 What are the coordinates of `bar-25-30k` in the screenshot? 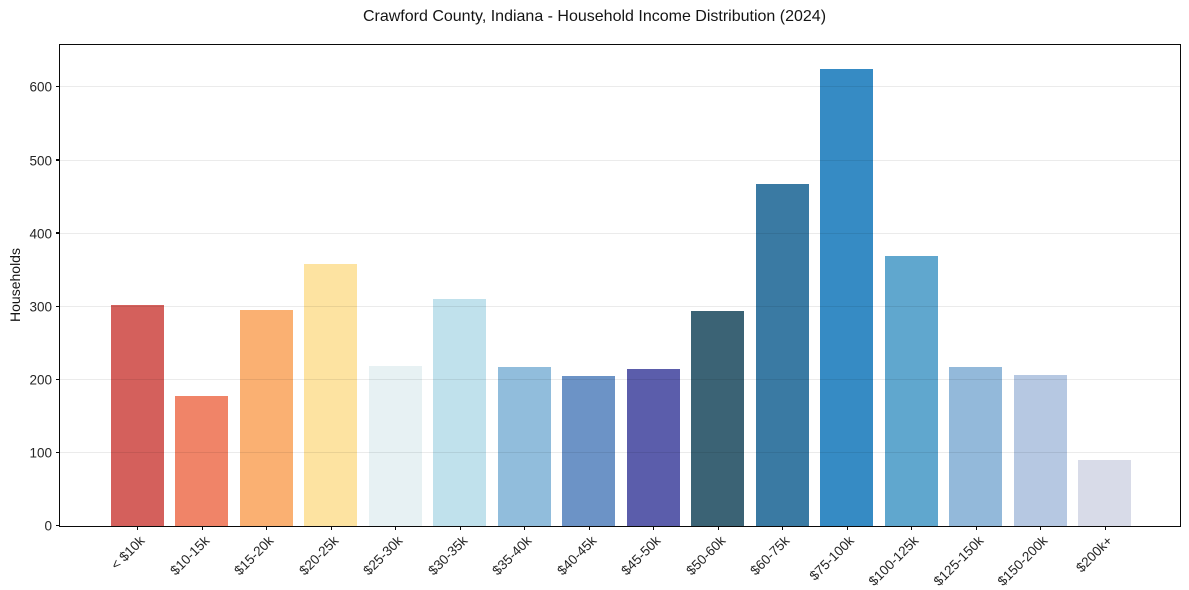 It's located at (395, 445).